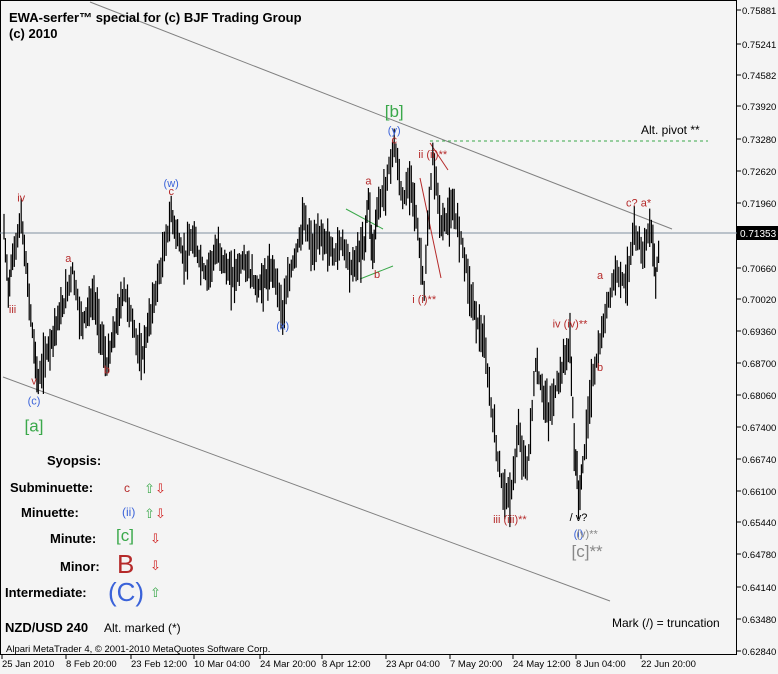  Describe the element at coordinates (759, 204) in the screenshot. I see `y-tick-label: 0.71960` at that location.